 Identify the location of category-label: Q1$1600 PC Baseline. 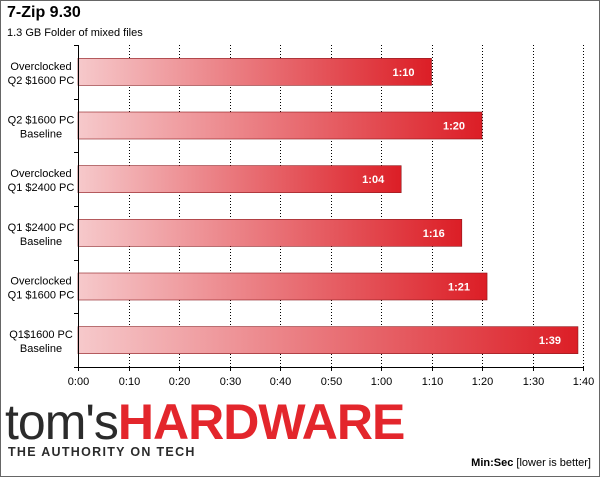
(41, 342).